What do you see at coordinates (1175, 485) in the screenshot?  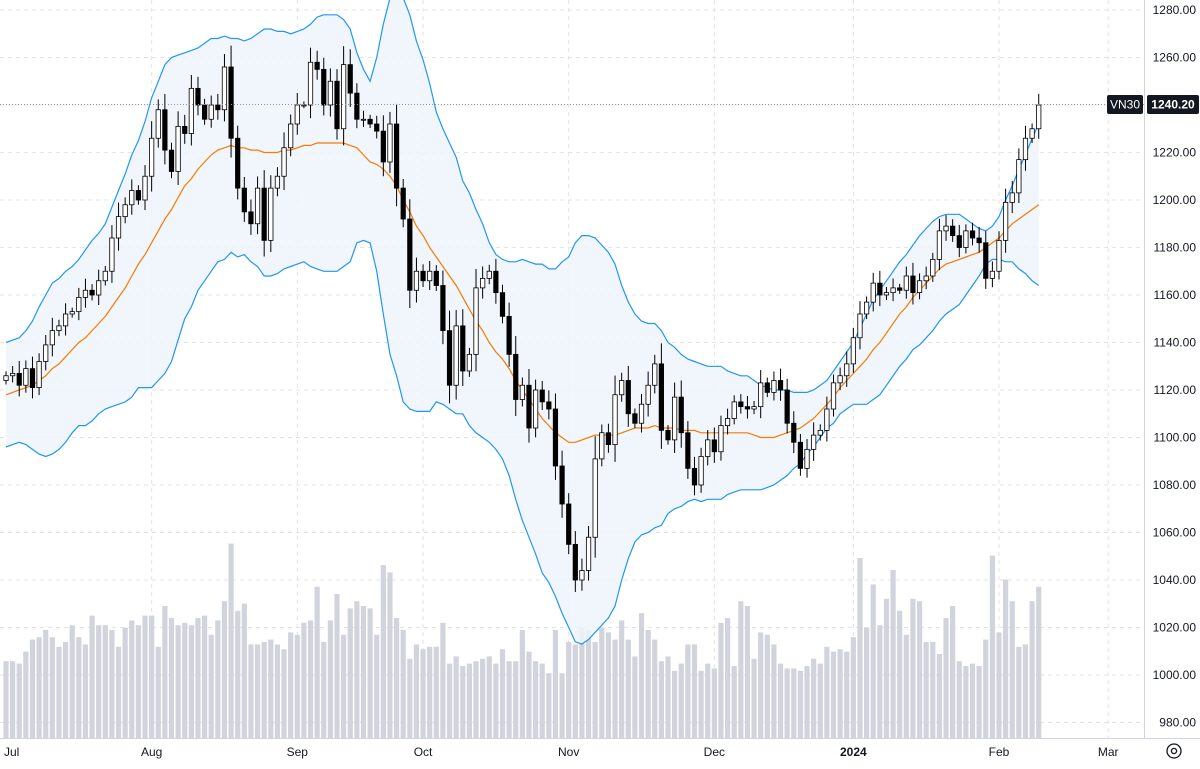 I see `price-tick-label: 1080.00` at bounding box center [1175, 485].